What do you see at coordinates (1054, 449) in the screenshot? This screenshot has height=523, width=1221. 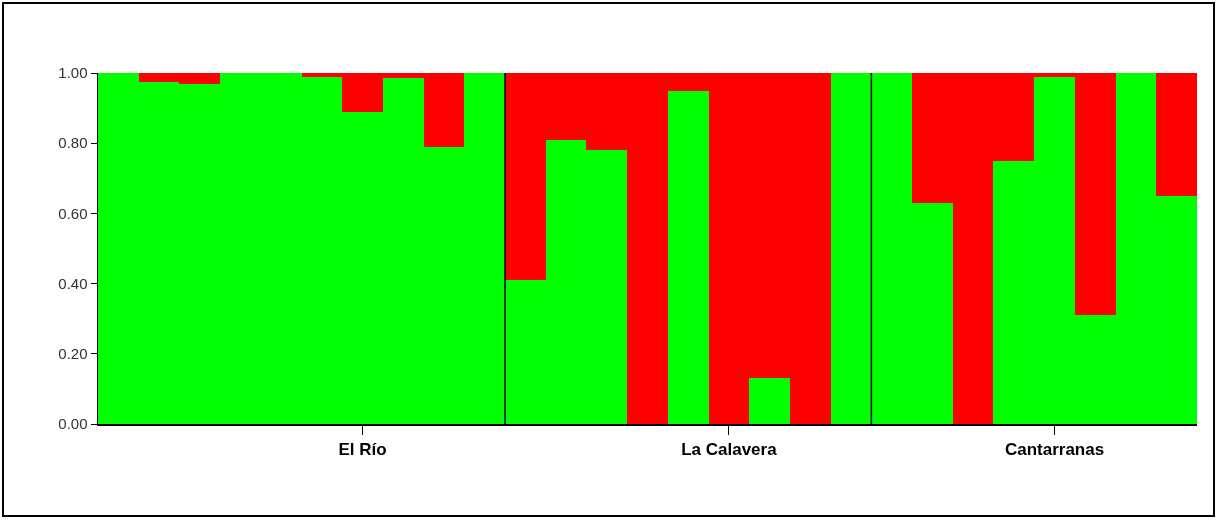 I see `x-tick-label: Cantarranas` at bounding box center [1054, 449].